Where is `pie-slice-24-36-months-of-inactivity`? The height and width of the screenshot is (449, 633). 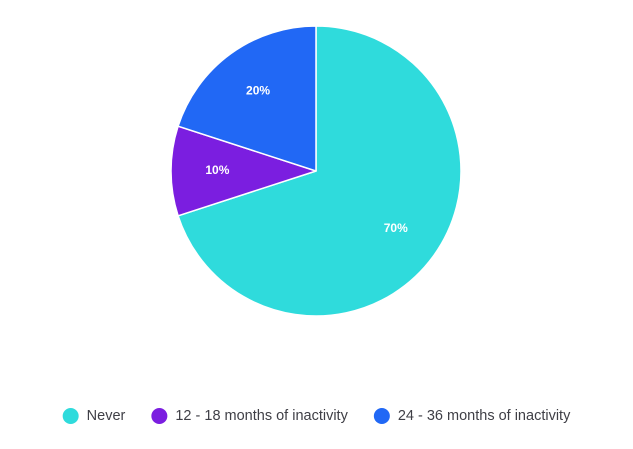
pie-slice-24-36-months-of-inactivity is located at coordinates (247, 98).